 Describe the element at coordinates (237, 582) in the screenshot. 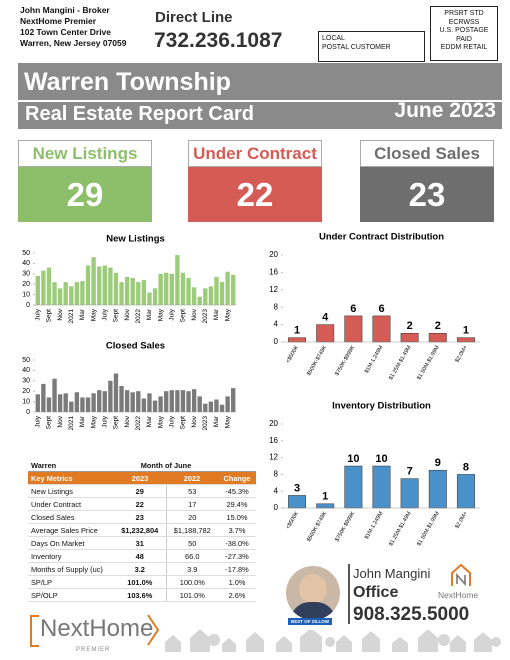

I see `table-cell: 1.0%` at that location.